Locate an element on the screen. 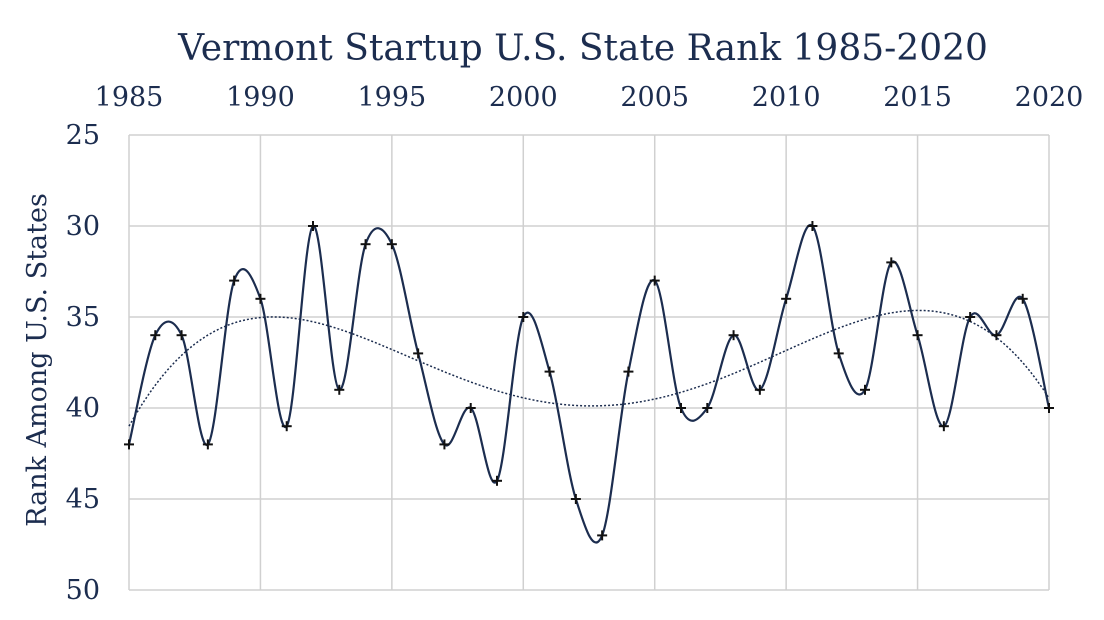  x-tick-label: 2015 is located at coordinates (917, 97).